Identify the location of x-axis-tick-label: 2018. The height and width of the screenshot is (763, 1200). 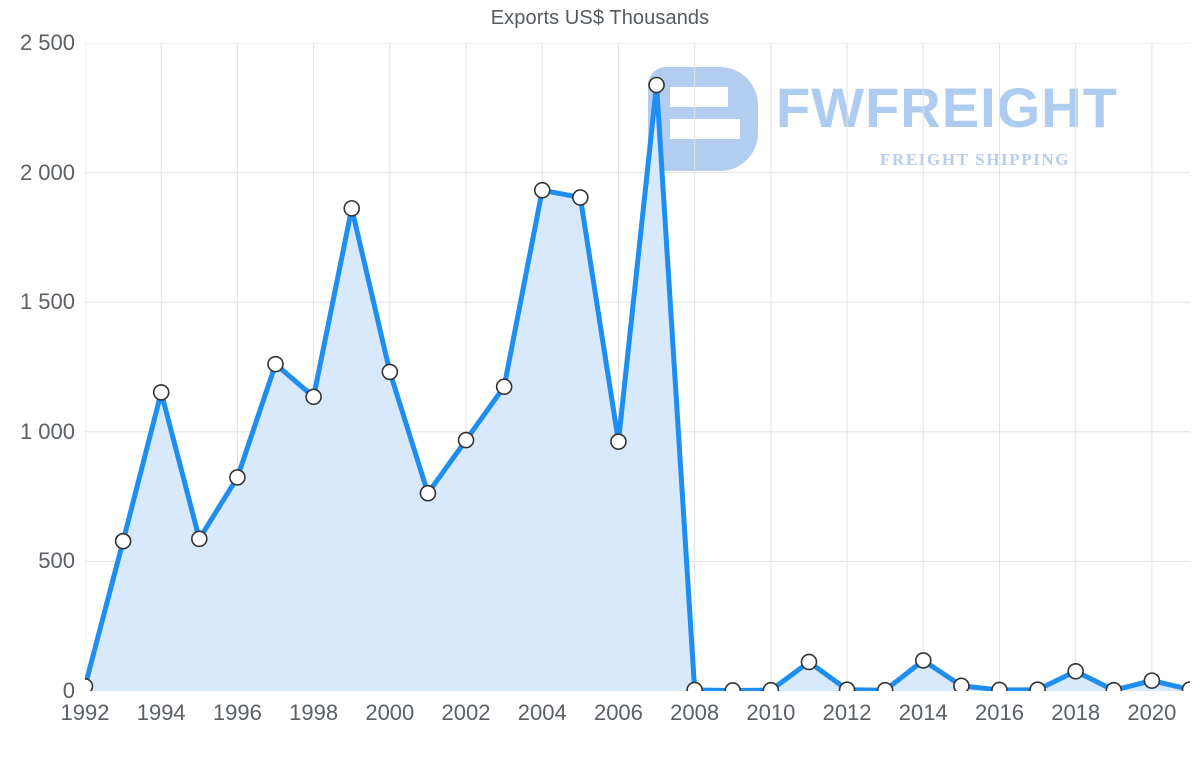
(1076, 712).